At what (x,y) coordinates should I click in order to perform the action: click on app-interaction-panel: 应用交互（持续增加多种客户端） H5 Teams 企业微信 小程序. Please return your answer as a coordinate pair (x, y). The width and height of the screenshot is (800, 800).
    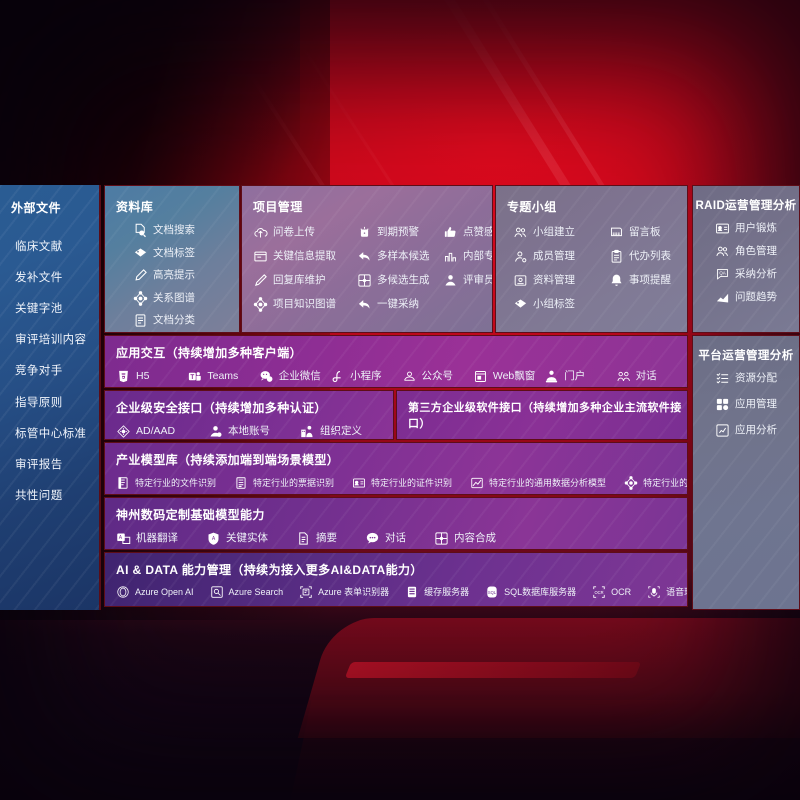
    Looking at the image, I should click on (396, 361).